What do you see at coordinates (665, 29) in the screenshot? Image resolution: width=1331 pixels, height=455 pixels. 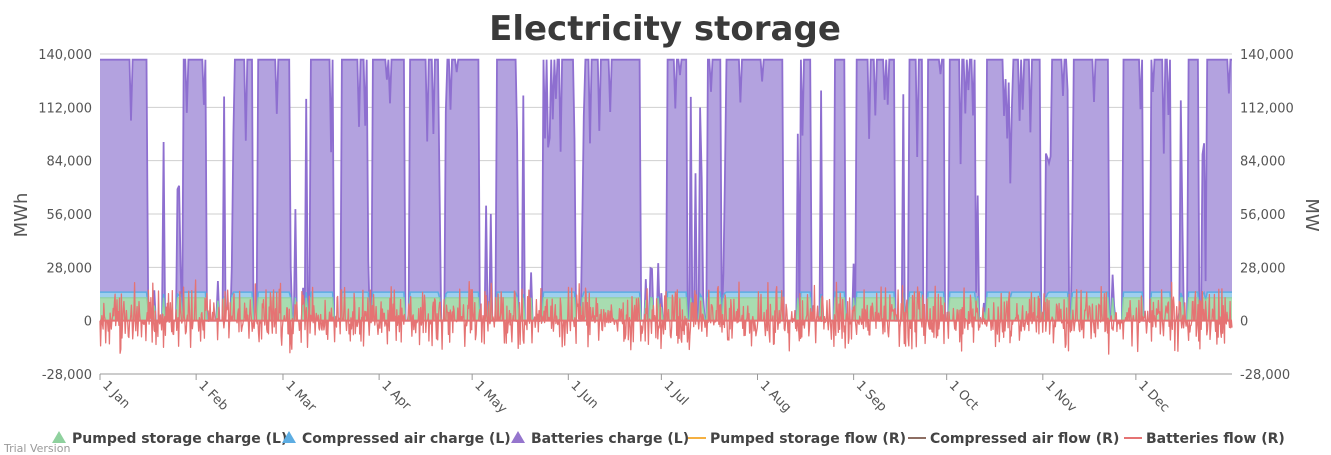 I see `chart-title: Electricity storage` at bounding box center [665, 29].